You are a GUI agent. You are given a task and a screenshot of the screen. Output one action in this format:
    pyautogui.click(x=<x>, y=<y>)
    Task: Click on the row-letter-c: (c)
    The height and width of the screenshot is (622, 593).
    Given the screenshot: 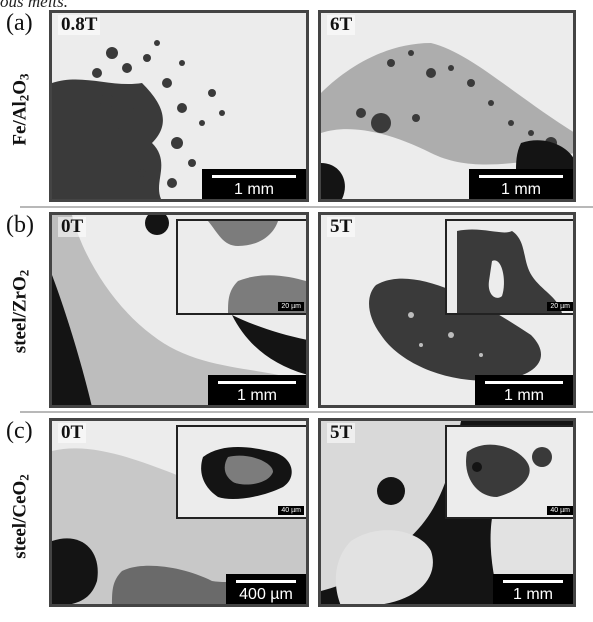 What is the action you would take?
    pyautogui.click(x=19, y=431)
    